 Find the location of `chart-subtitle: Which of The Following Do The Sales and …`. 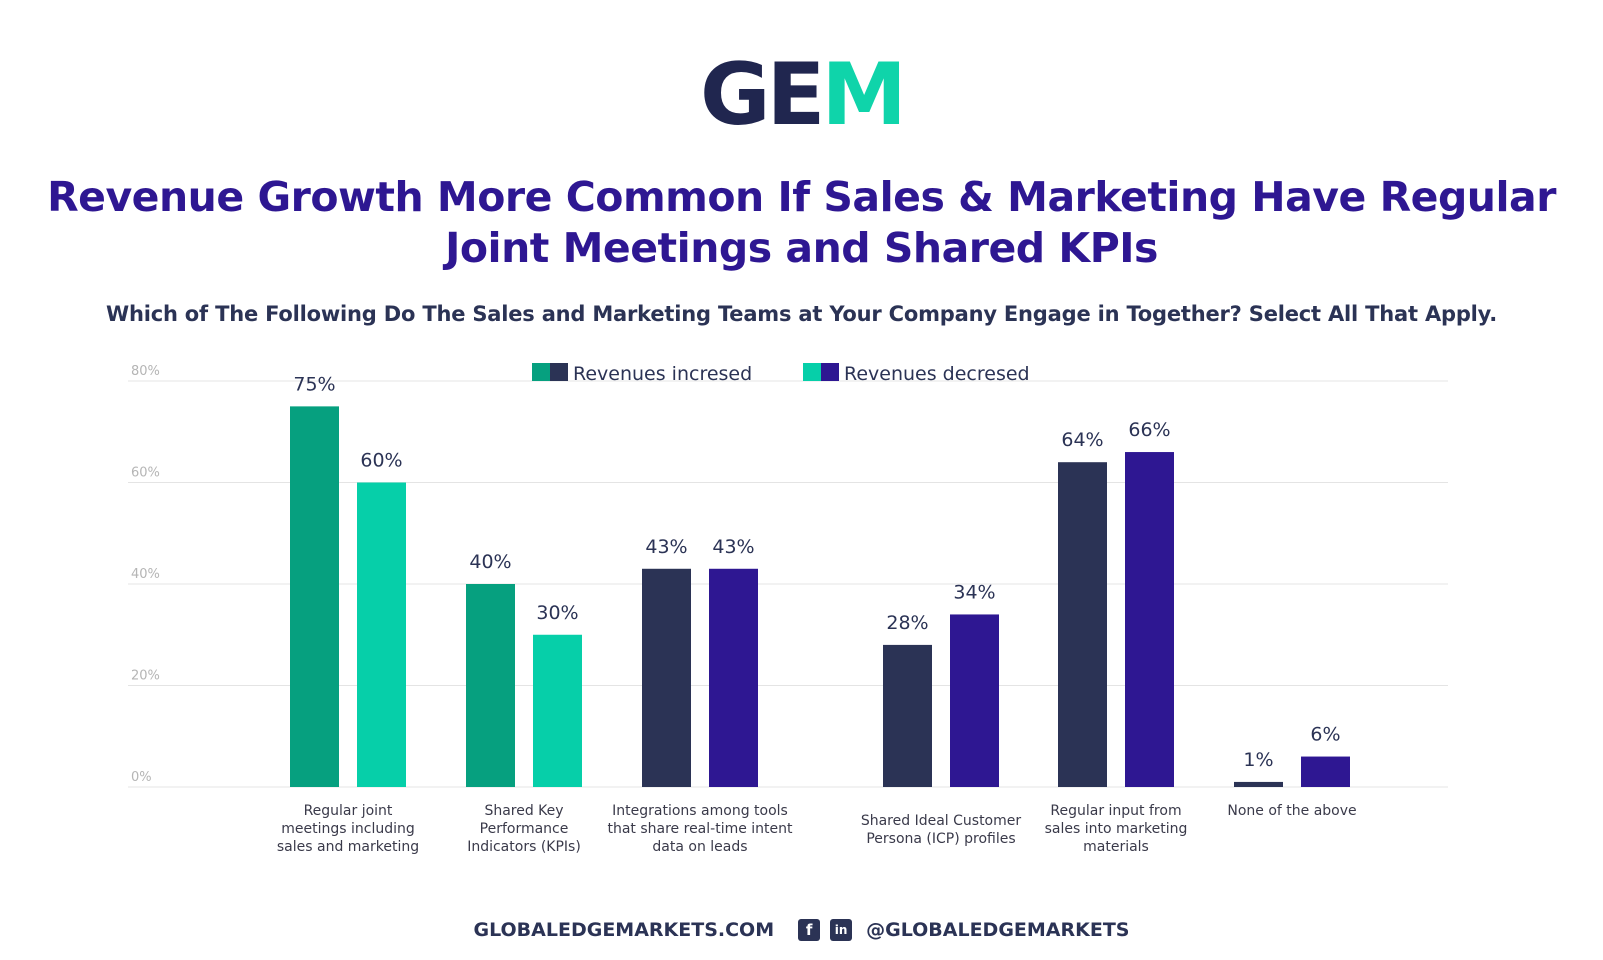

chart-subtitle: Which of The Following Do The Sales and … is located at coordinates (801, 314).